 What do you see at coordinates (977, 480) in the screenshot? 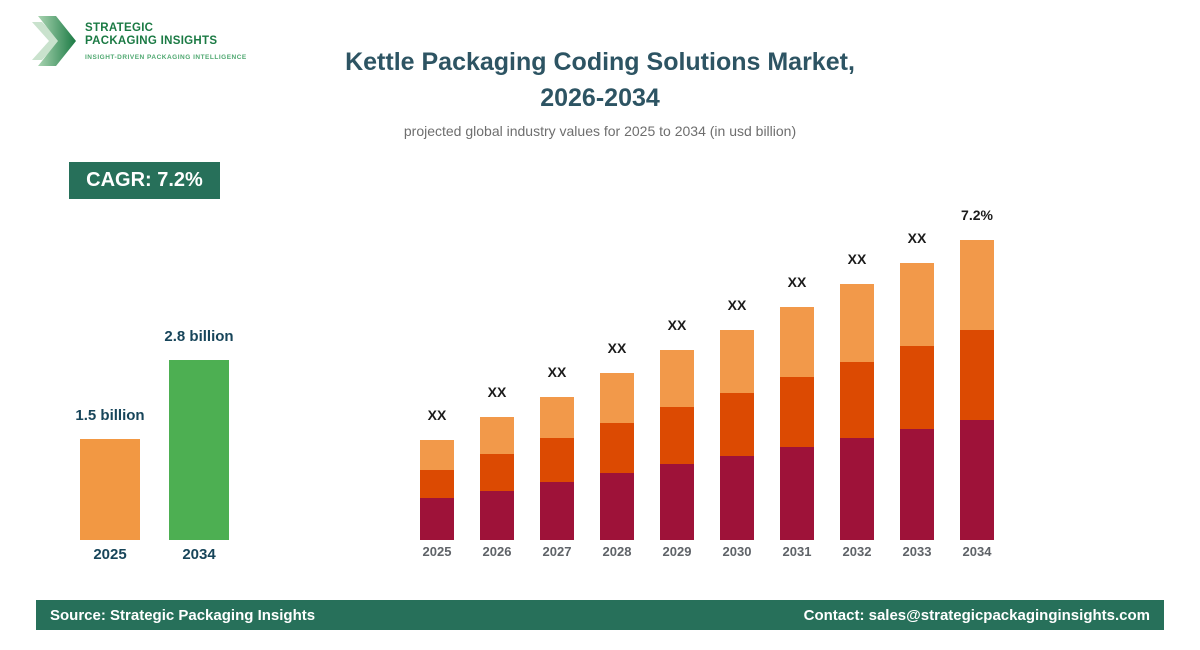
I see `stacked-bar-2034-bottom-segment` at bounding box center [977, 480].